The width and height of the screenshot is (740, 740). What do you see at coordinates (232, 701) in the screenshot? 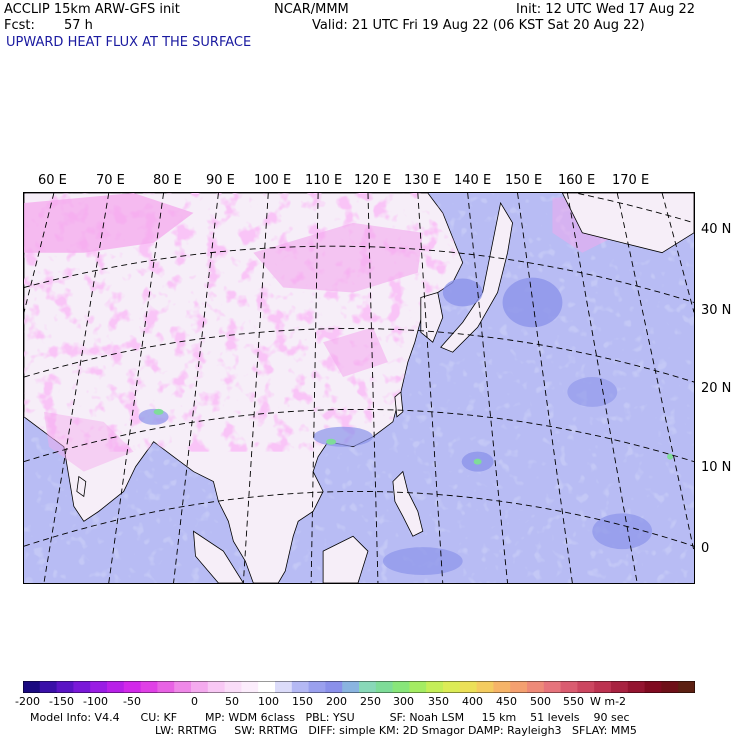
I see `colorbar-tick-label: 50` at bounding box center [232, 701].